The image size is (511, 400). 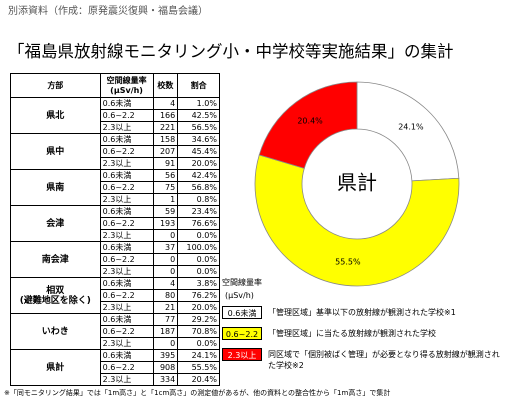 I want to click on table-row: 会津 0.6未満 59 23.4%, so click(x=115, y=223).